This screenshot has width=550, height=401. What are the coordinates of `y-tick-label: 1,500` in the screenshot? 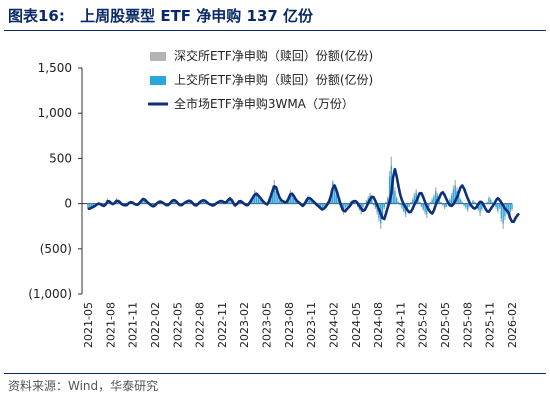 It's located at (55, 68).